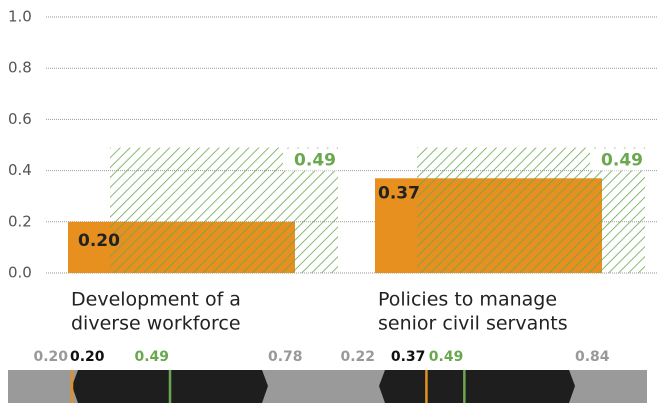 Image resolution: width=657 pixels, height=403 pixels. What do you see at coordinates (357, 357) in the screenshot?
I see `range-min-label: 0.22` at bounding box center [357, 357].